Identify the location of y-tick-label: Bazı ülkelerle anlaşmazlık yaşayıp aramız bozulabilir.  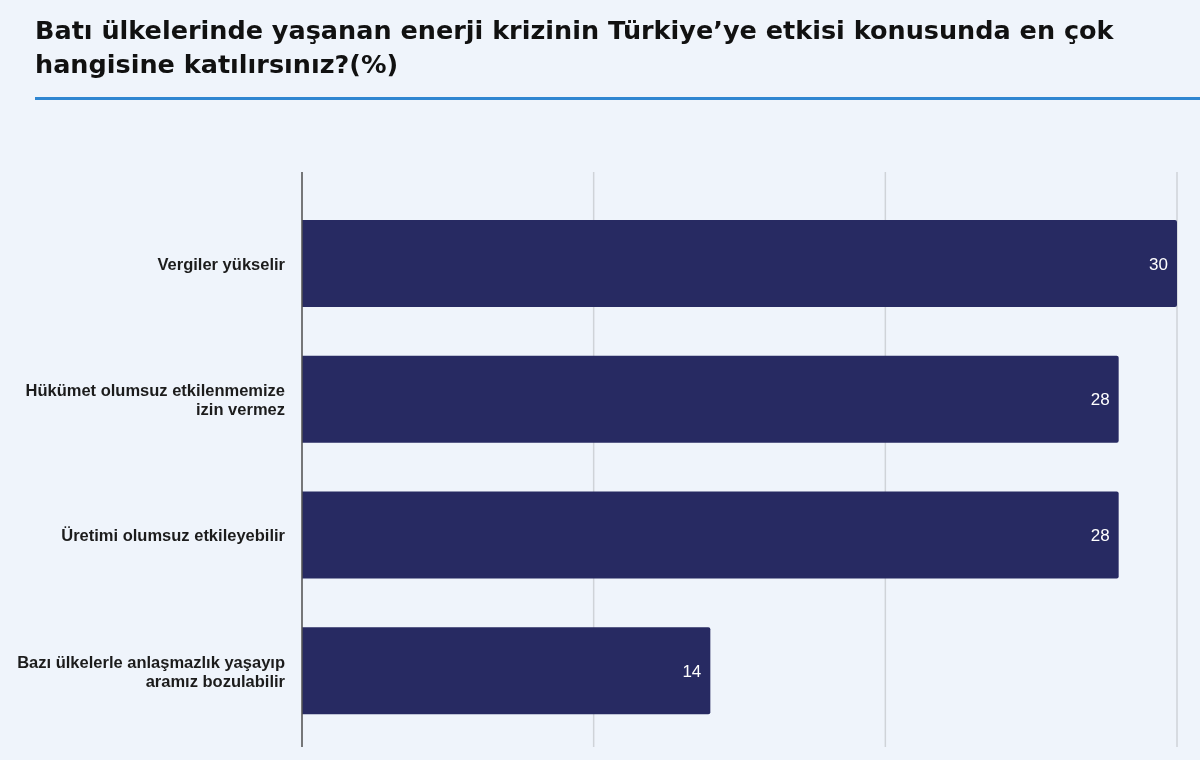
(151, 671).